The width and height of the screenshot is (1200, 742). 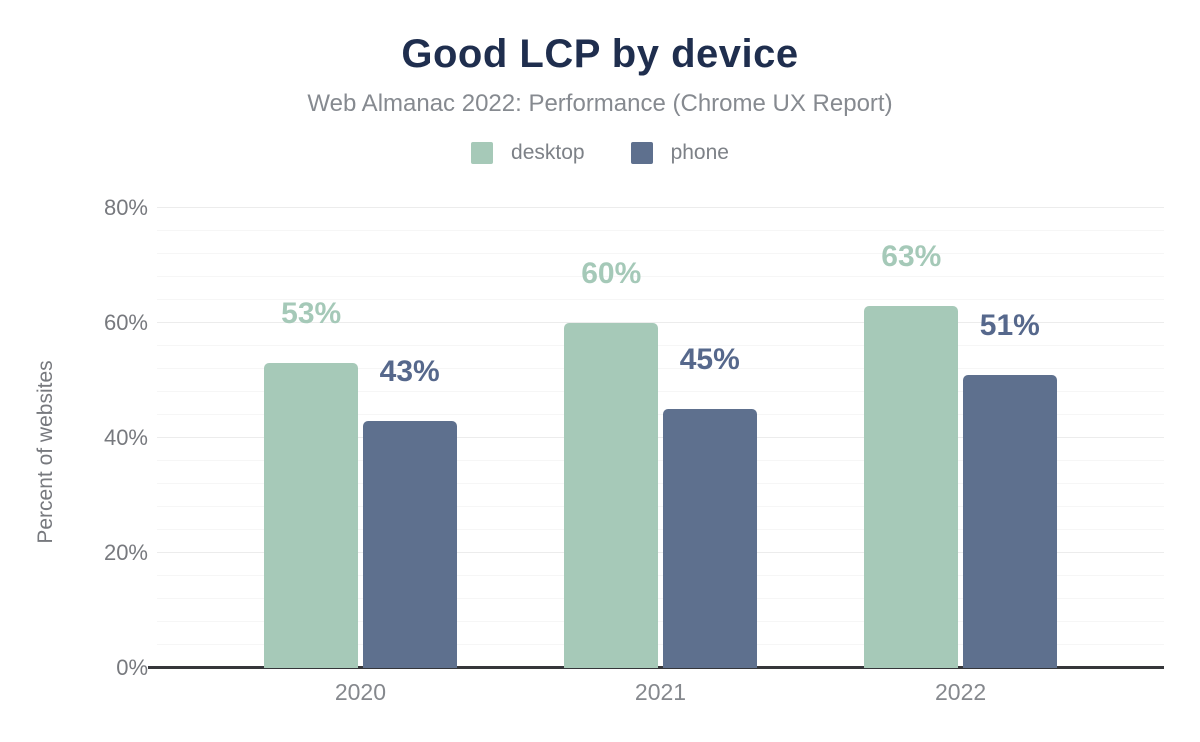 I want to click on bar-value-label-desktop-2021: 60%, so click(x=611, y=273).